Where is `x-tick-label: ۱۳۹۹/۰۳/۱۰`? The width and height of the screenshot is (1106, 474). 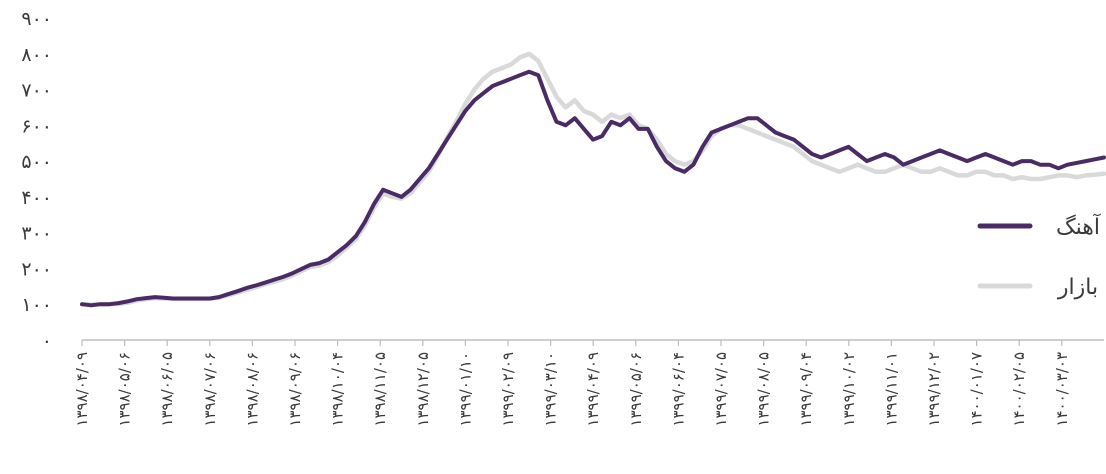 x-tick-label: ۱۳۹۹/۰۳/۱۰ is located at coordinates (551, 389).